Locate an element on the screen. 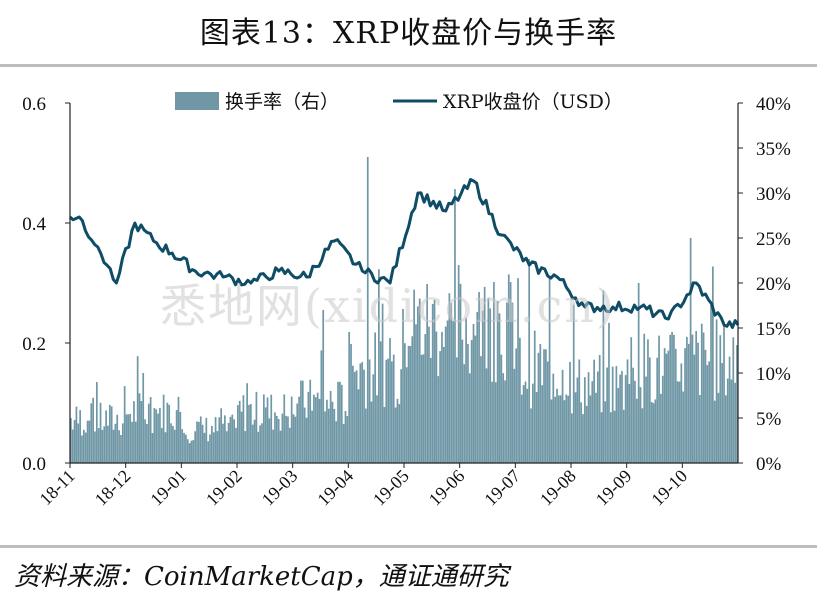  title-divider is located at coordinates (408, 65).